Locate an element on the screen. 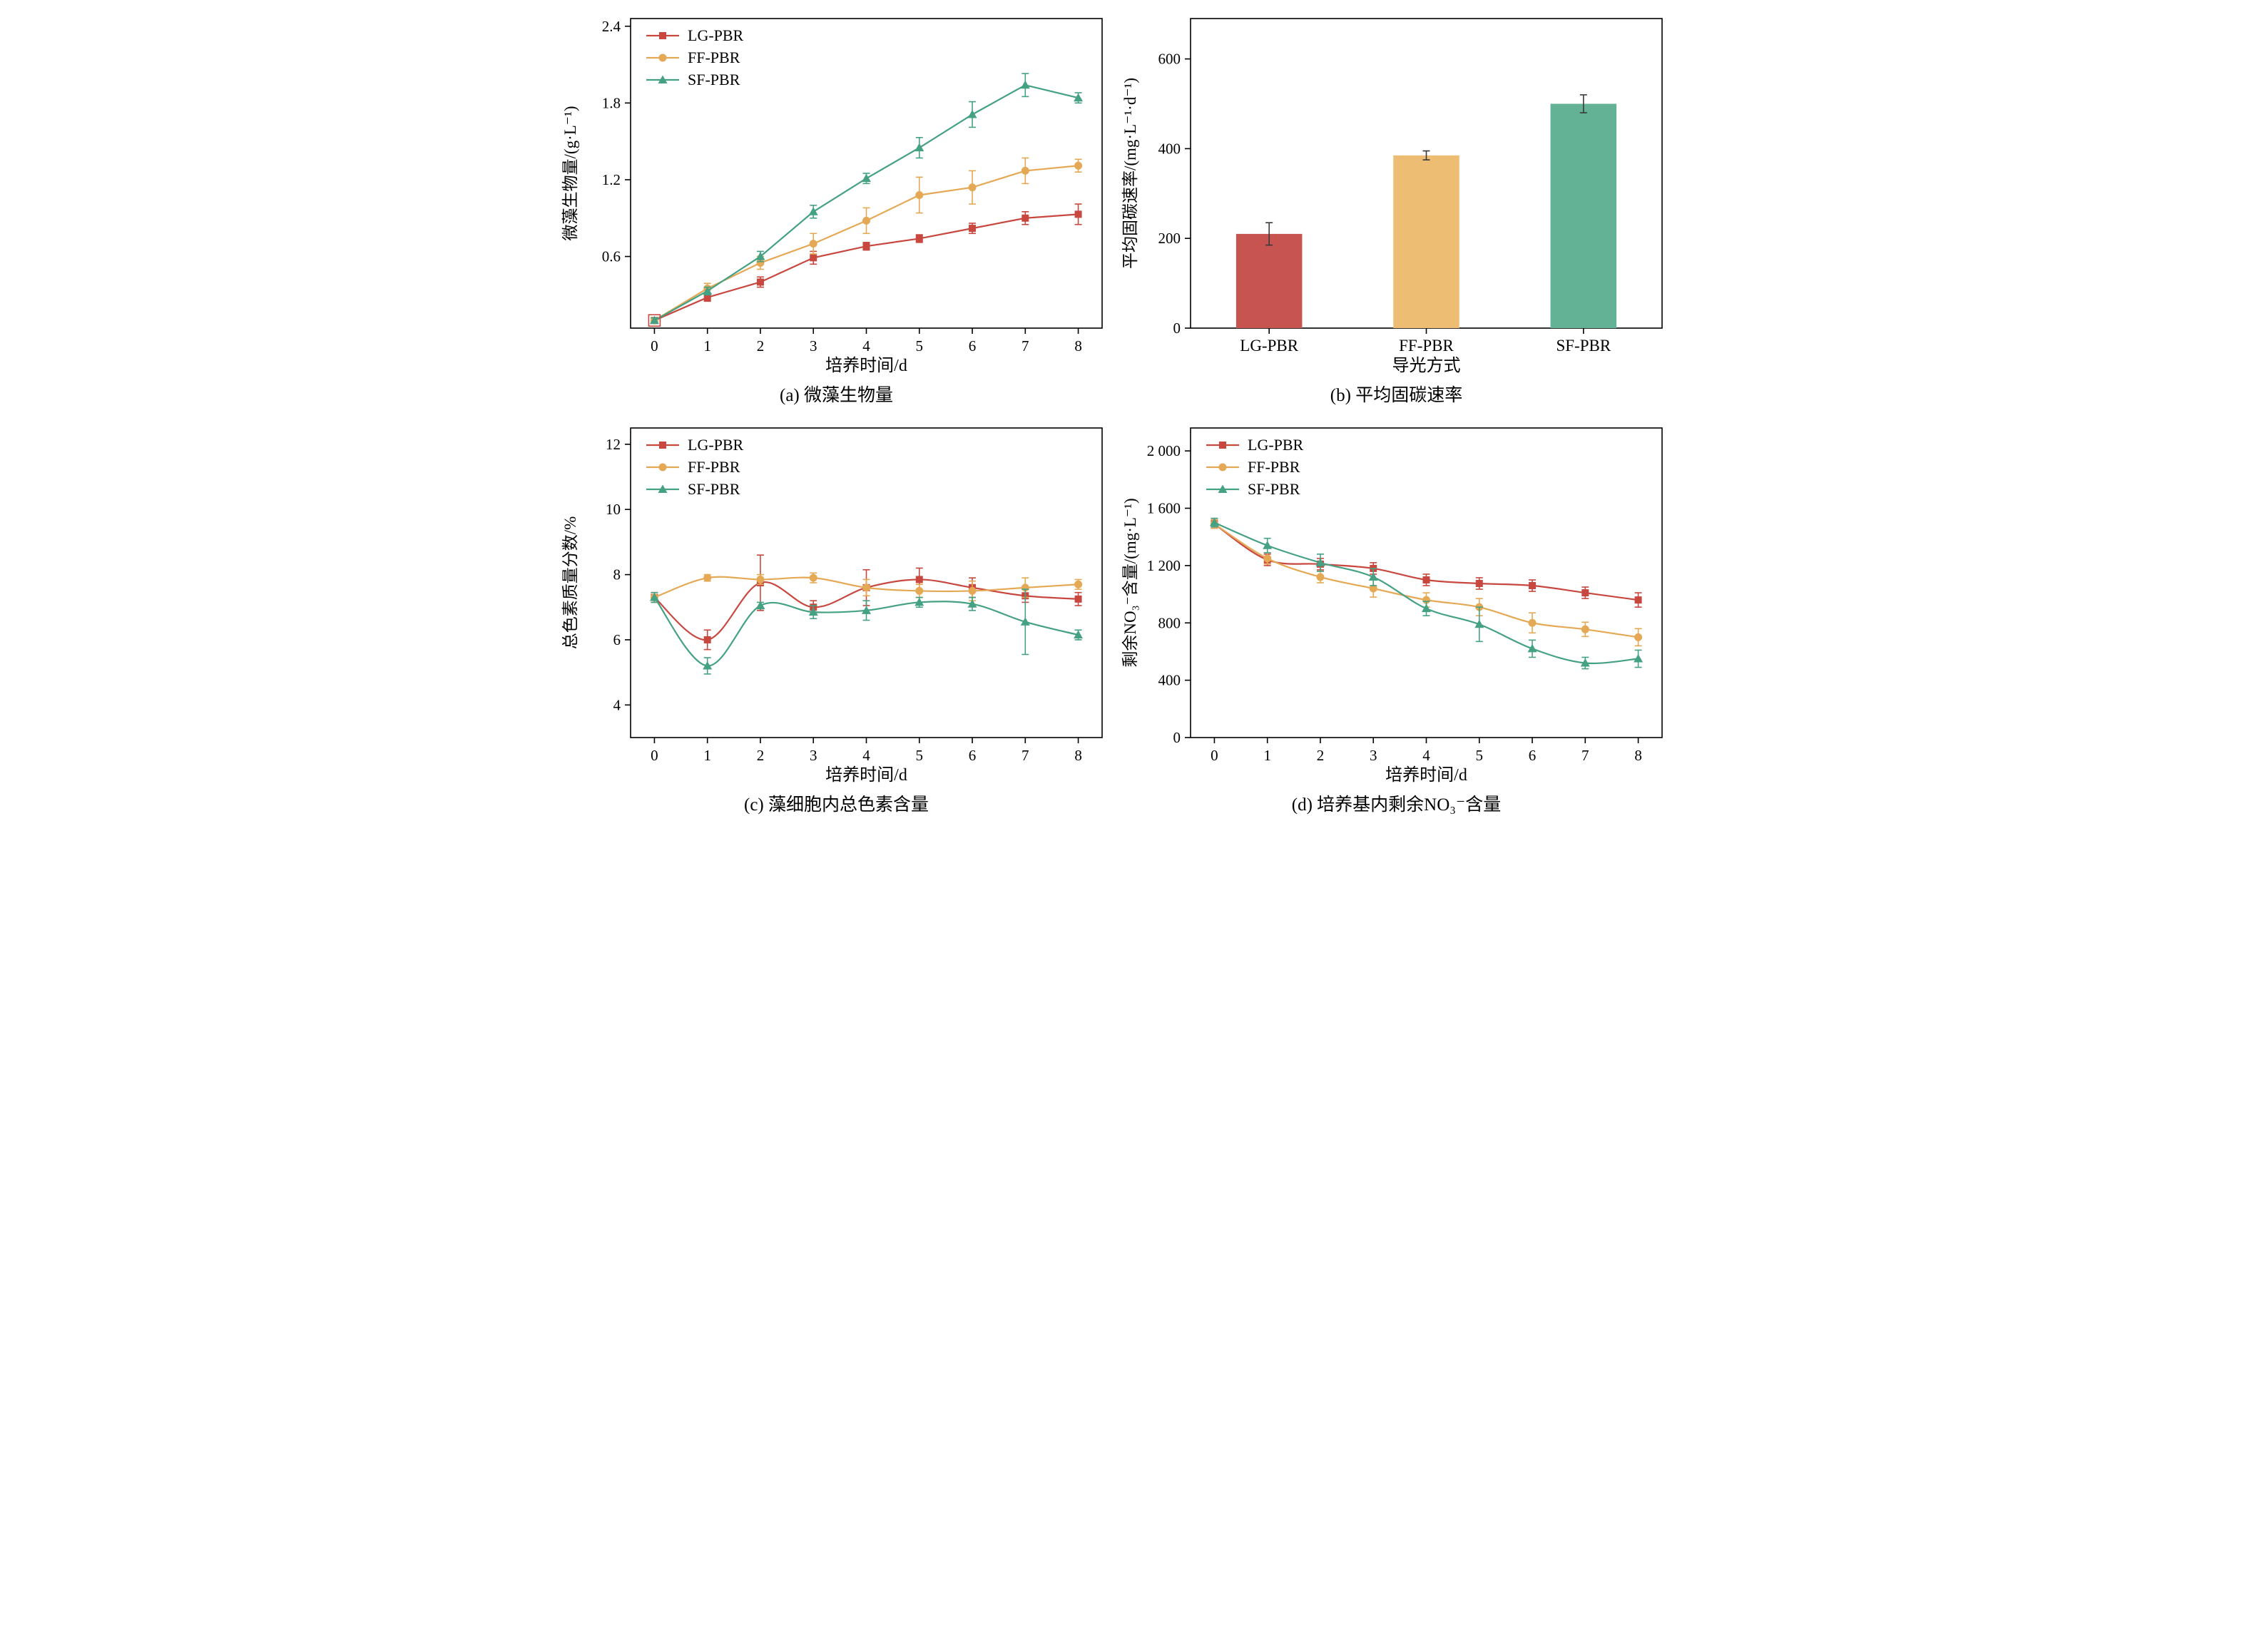 This screenshot has height=1652, width=2247. svg-text: 0.6 is located at coordinates (611, 256).